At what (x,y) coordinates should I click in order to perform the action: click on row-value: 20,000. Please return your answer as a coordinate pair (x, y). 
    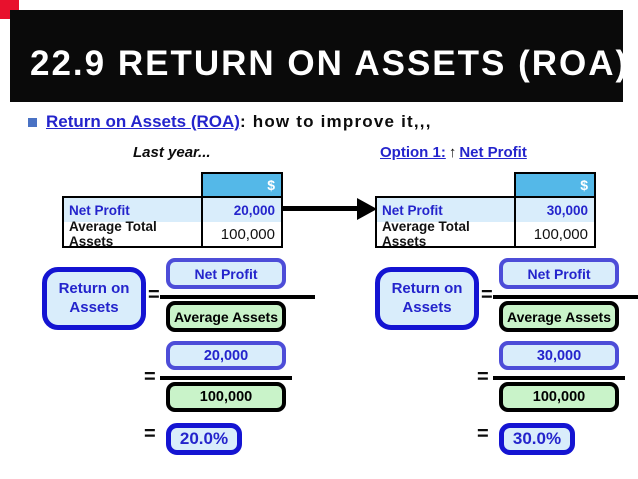
    Looking at the image, I should click on (254, 210).